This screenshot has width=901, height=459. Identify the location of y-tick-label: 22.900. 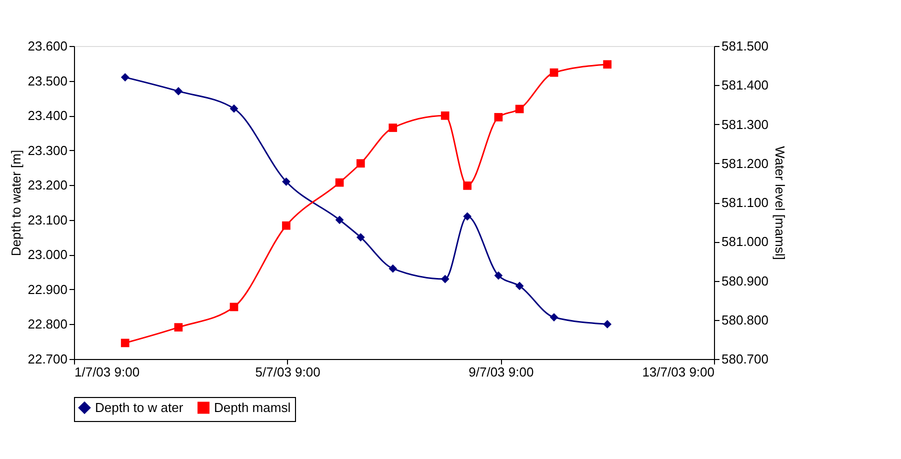
(48, 289).